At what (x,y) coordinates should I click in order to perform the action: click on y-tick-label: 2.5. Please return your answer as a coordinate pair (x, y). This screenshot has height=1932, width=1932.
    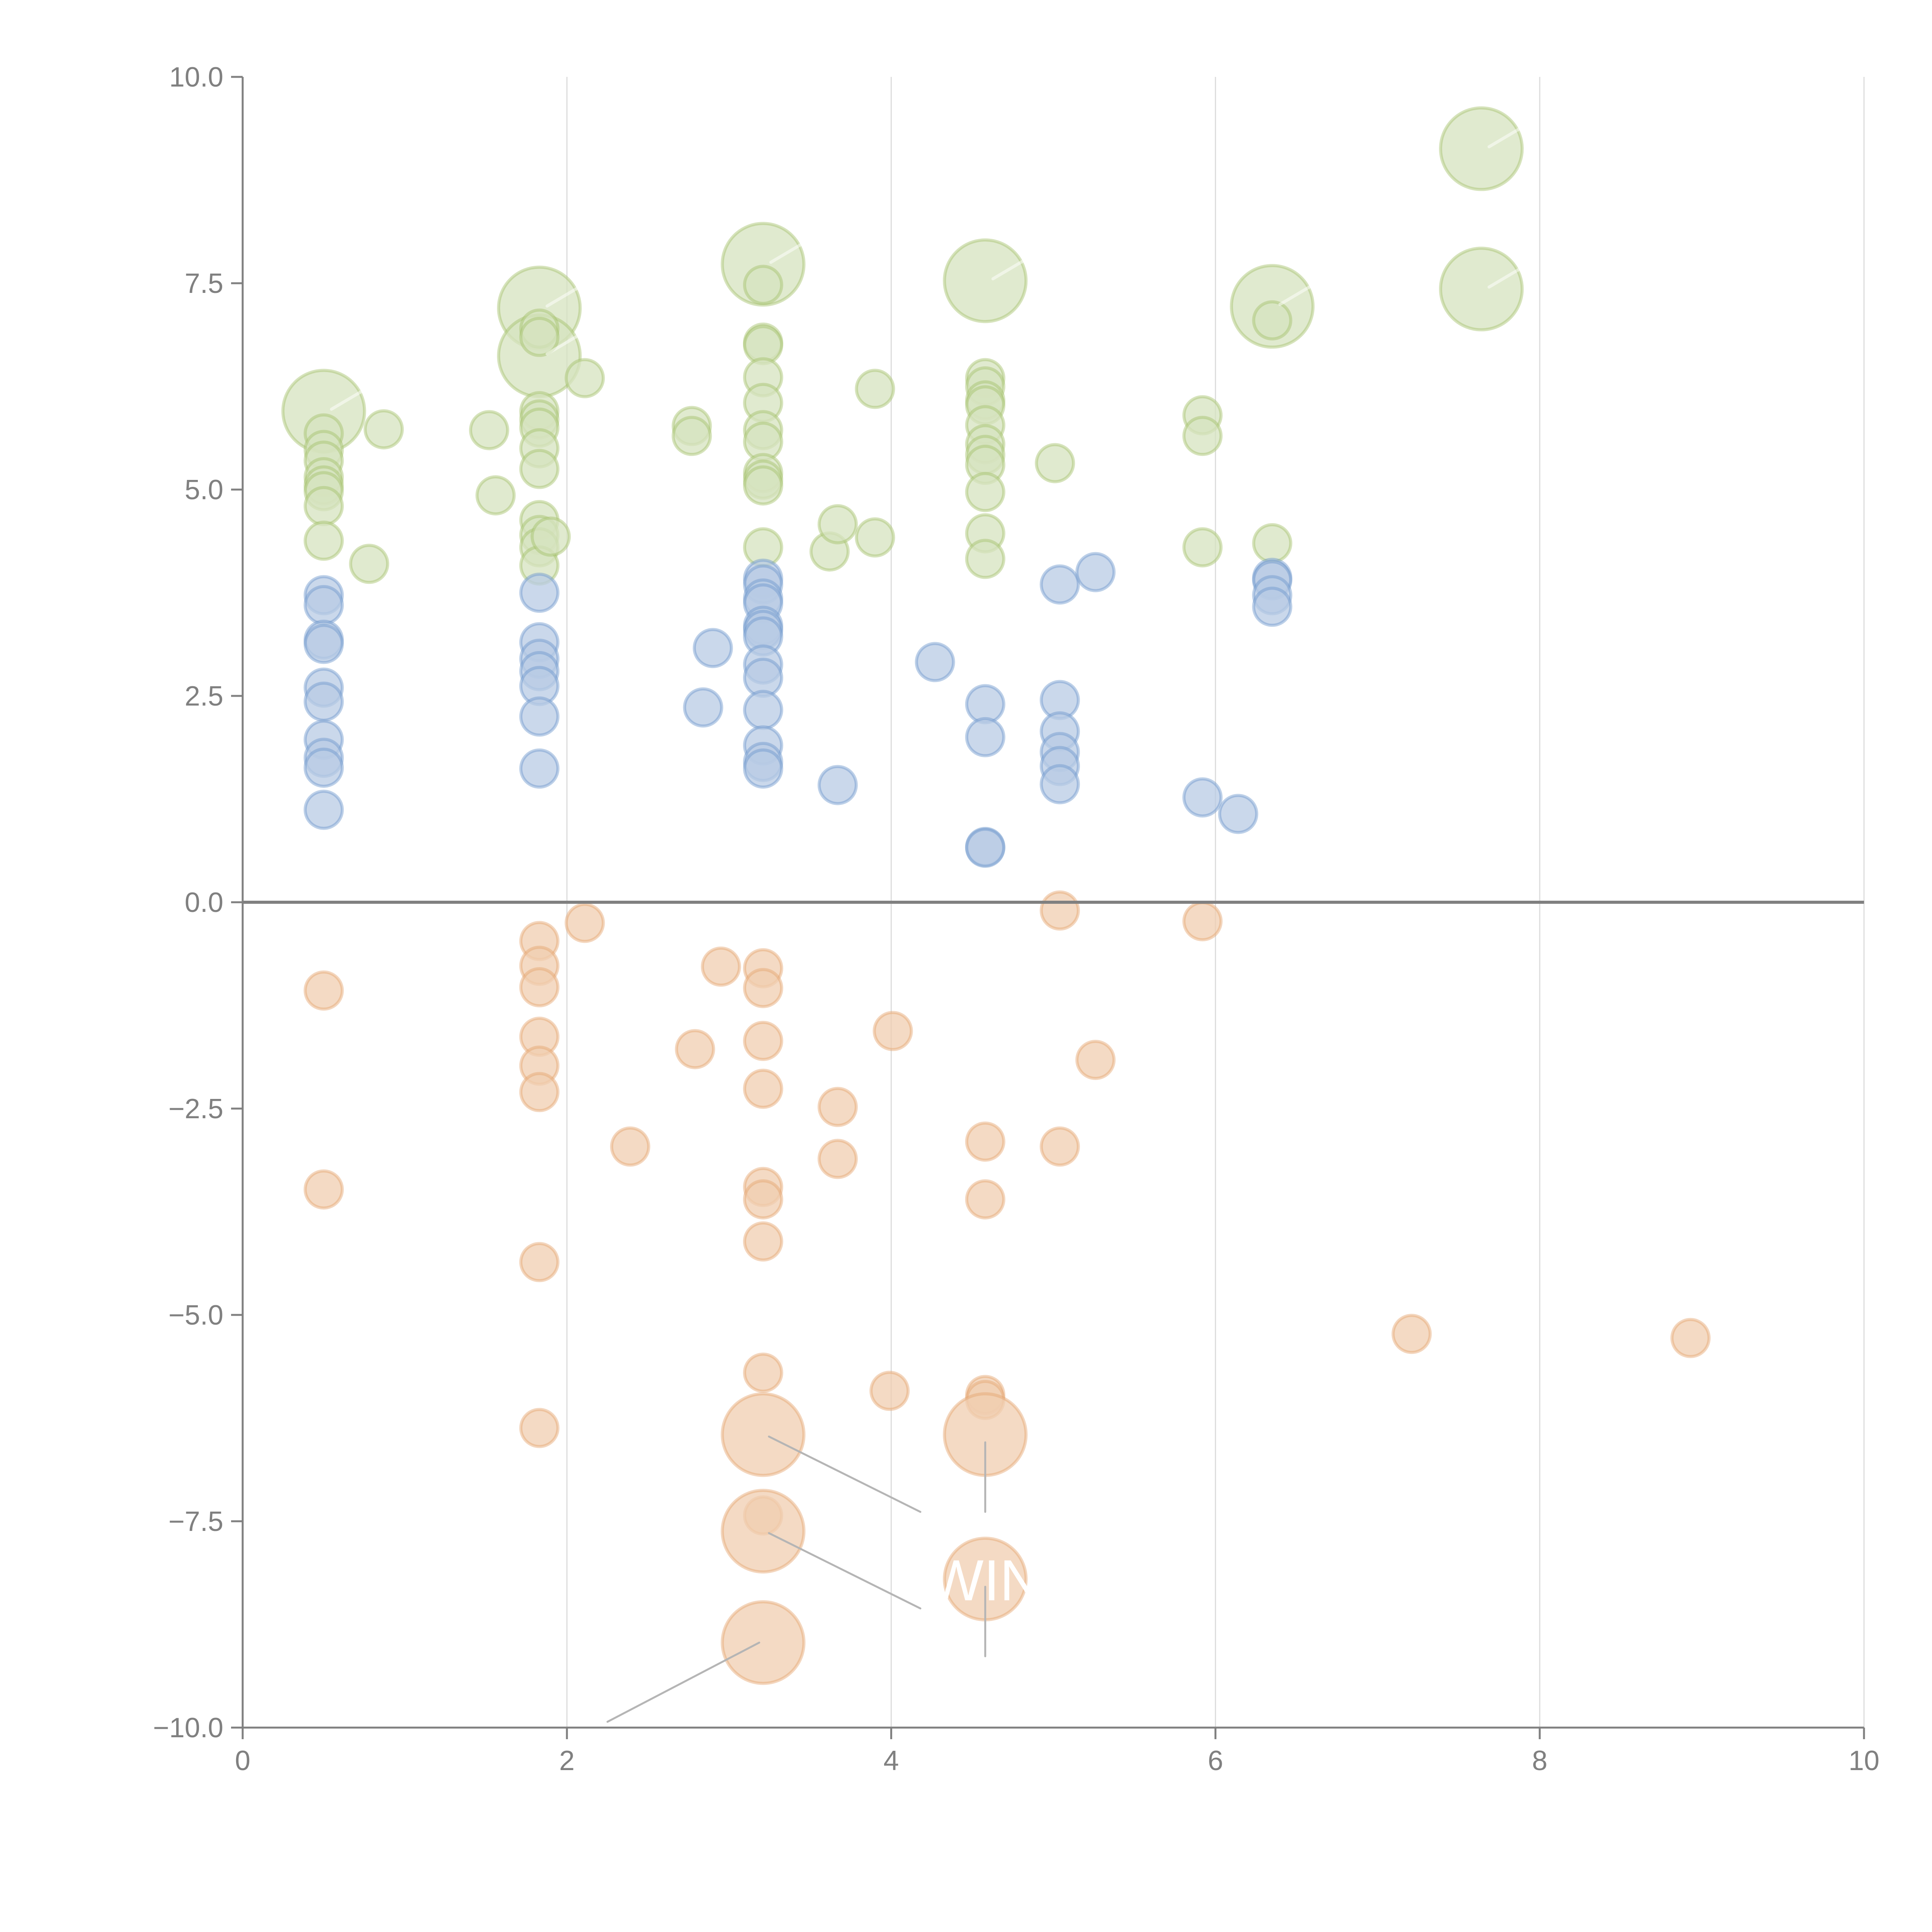
    Looking at the image, I should click on (204, 696).